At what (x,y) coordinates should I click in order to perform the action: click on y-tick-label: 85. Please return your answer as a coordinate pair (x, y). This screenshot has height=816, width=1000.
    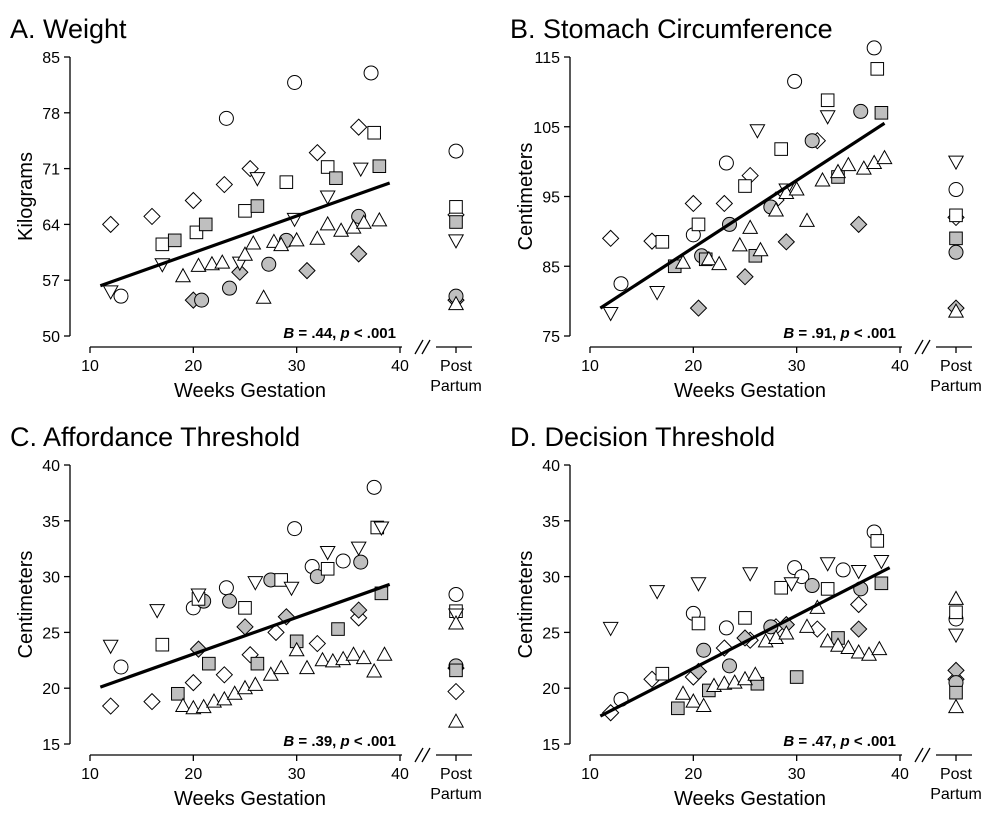
    Looking at the image, I should click on (51, 58).